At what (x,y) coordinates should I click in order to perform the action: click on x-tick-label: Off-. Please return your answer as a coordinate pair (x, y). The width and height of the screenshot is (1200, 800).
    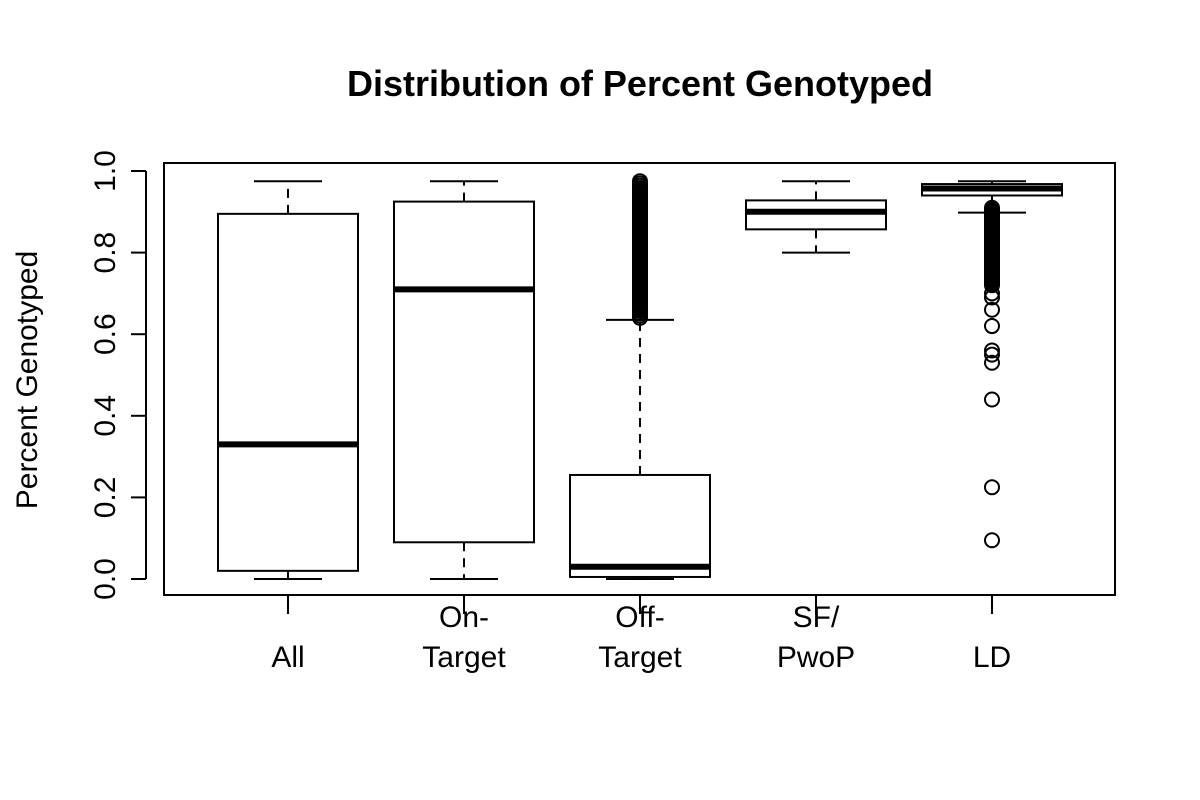
    Looking at the image, I should click on (639, 617).